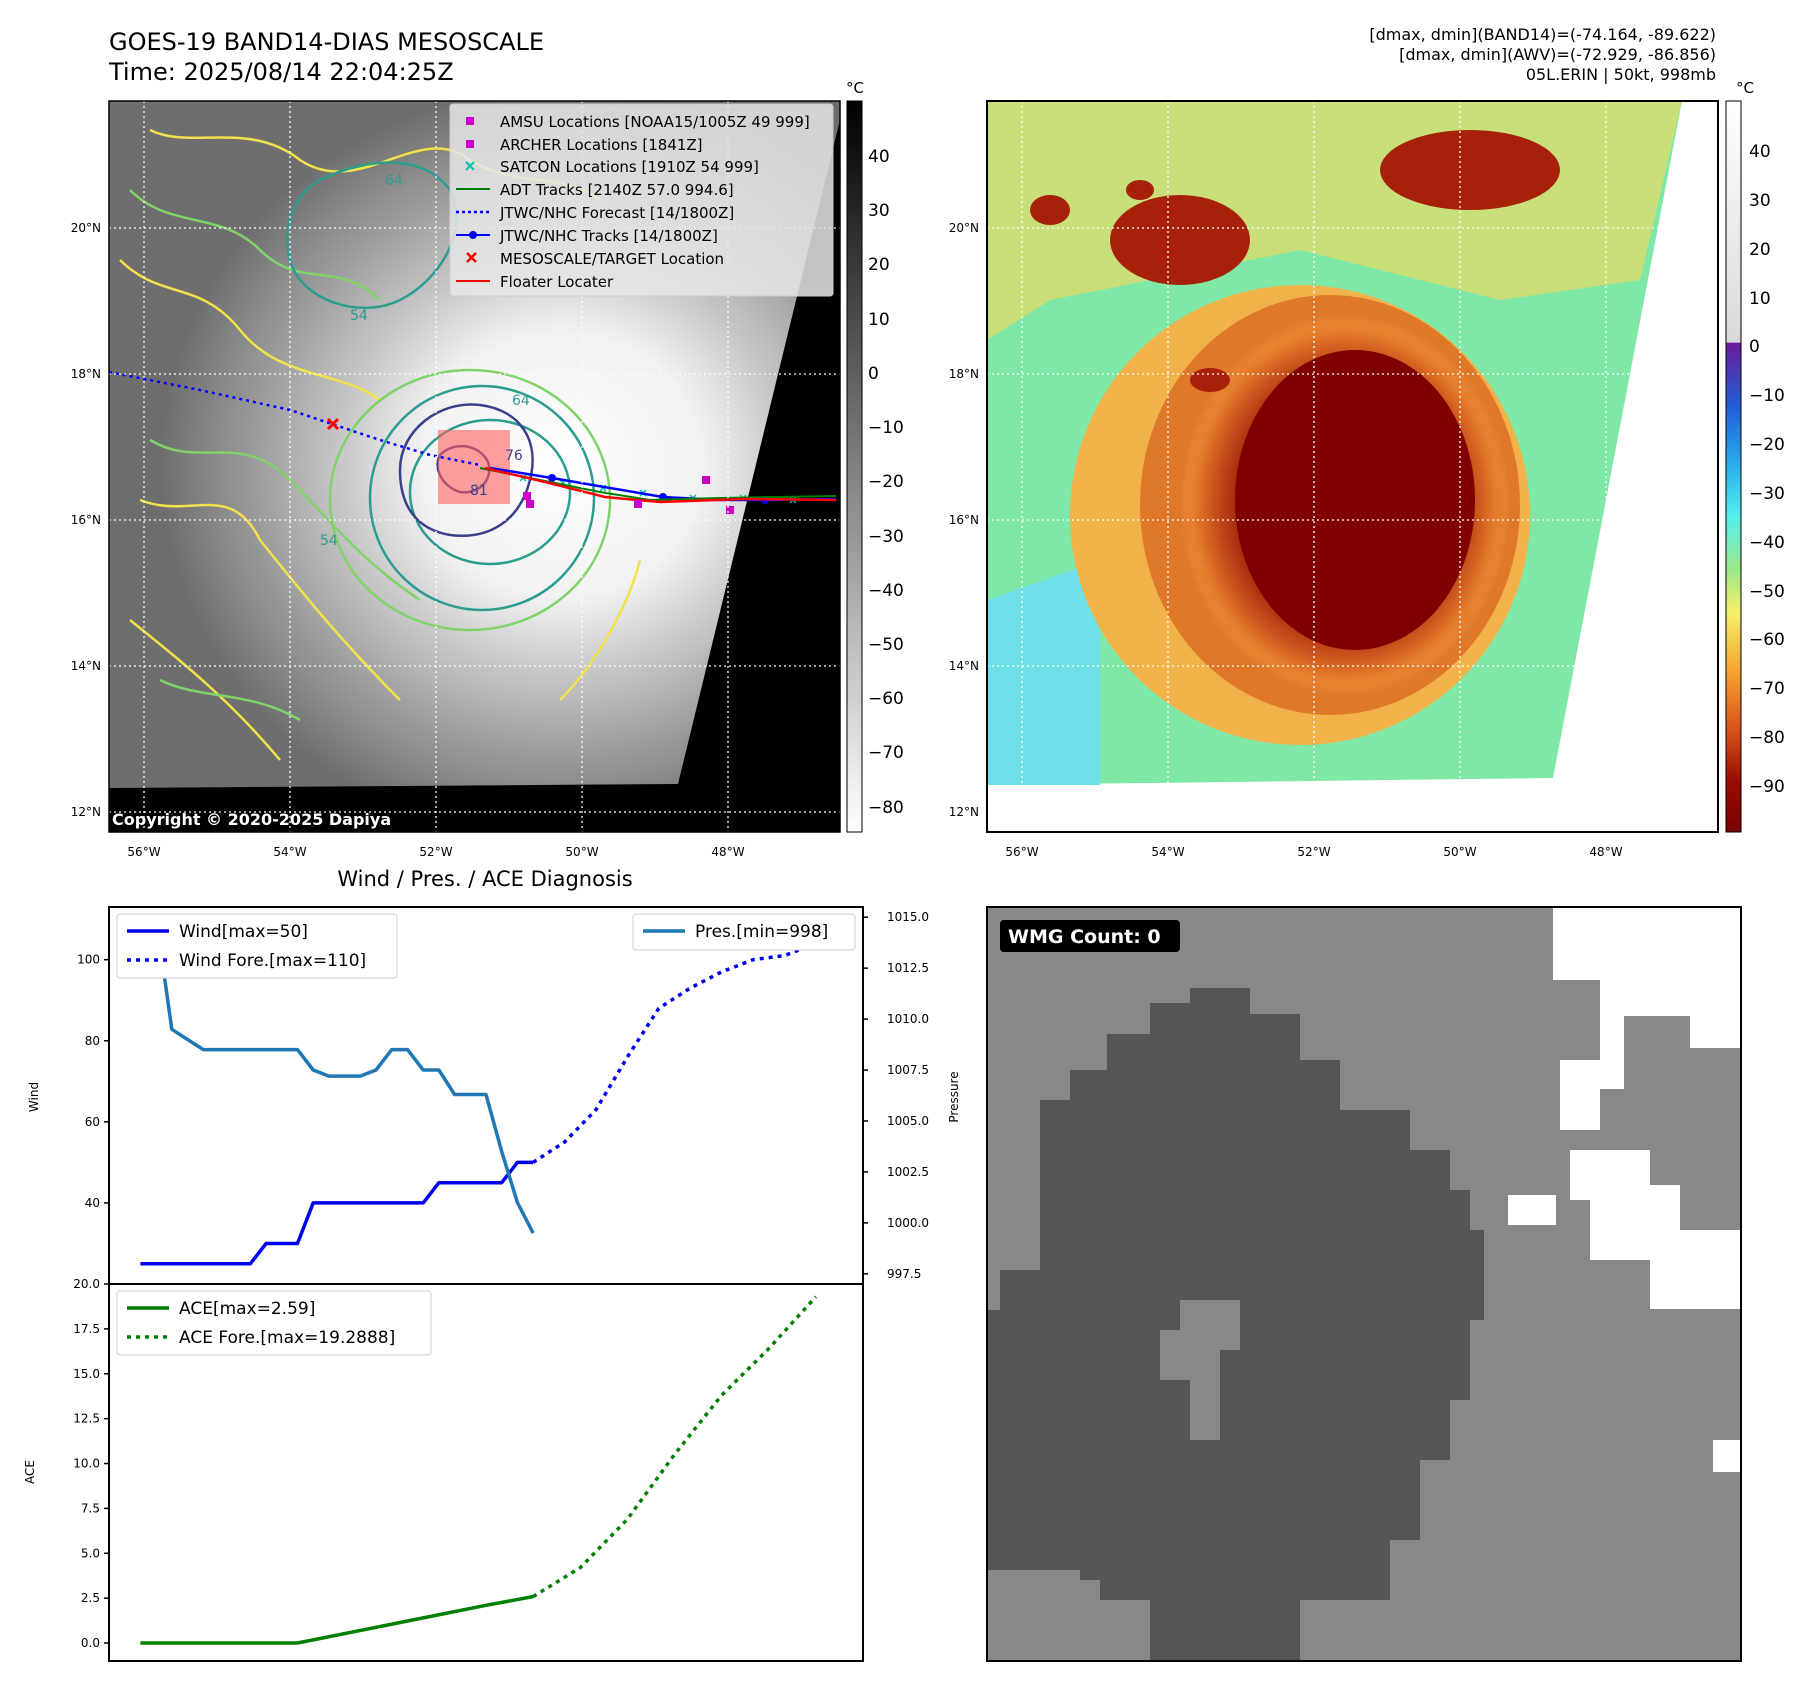  I want to click on colorbar-tick: −20, so click(1767, 445).